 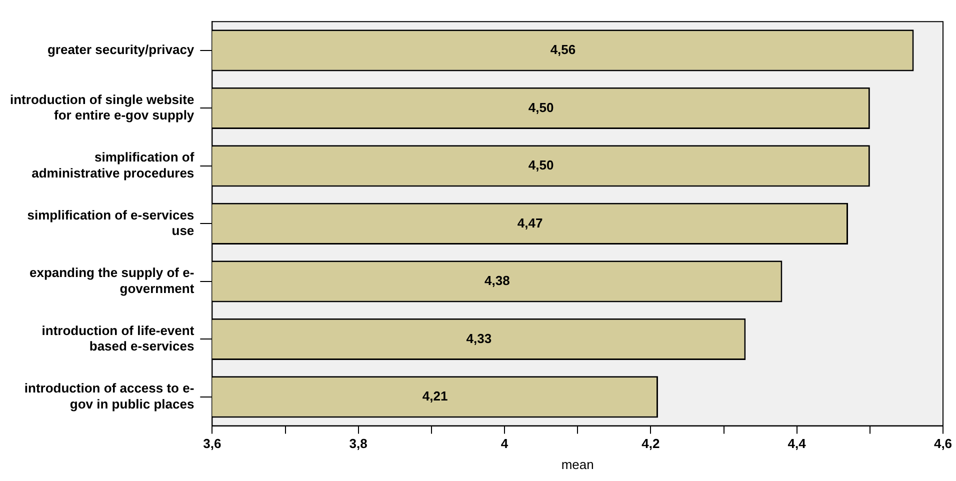 What do you see at coordinates (109, 396) in the screenshot?
I see `y-tick-label: introduction of access to e-gov in public places` at bounding box center [109, 396].